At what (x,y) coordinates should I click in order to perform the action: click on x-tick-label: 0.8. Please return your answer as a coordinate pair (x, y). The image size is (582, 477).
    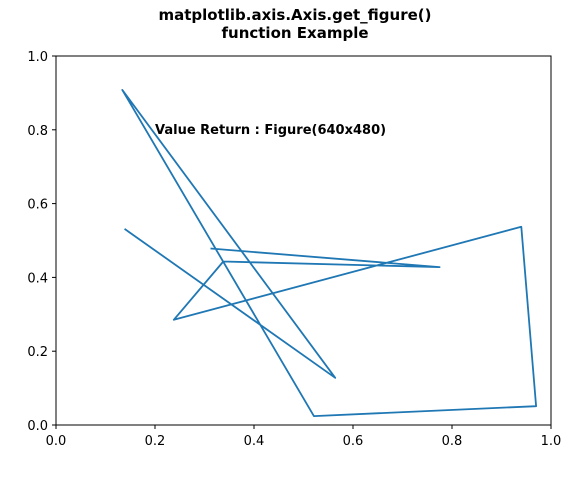
    Looking at the image, I should click on (452, 441).